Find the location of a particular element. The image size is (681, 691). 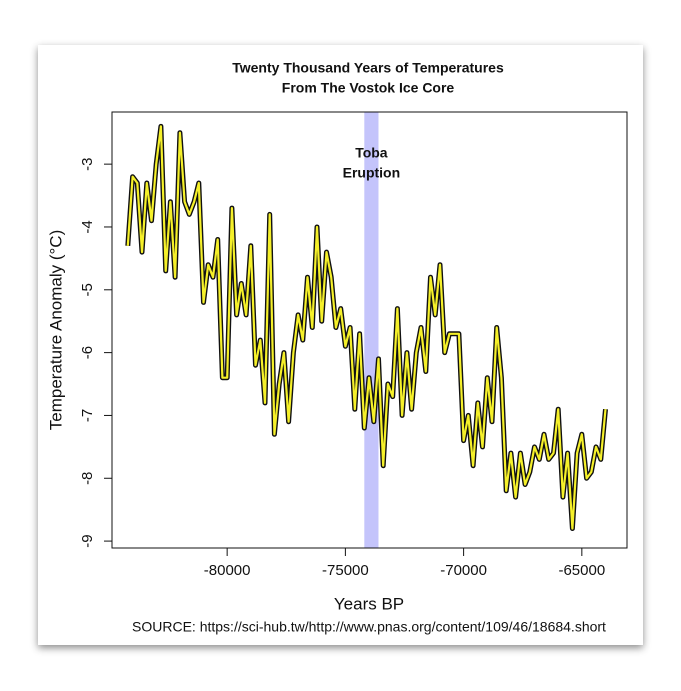

x-tick-label: -80000 is located at coordinates (227, 570).